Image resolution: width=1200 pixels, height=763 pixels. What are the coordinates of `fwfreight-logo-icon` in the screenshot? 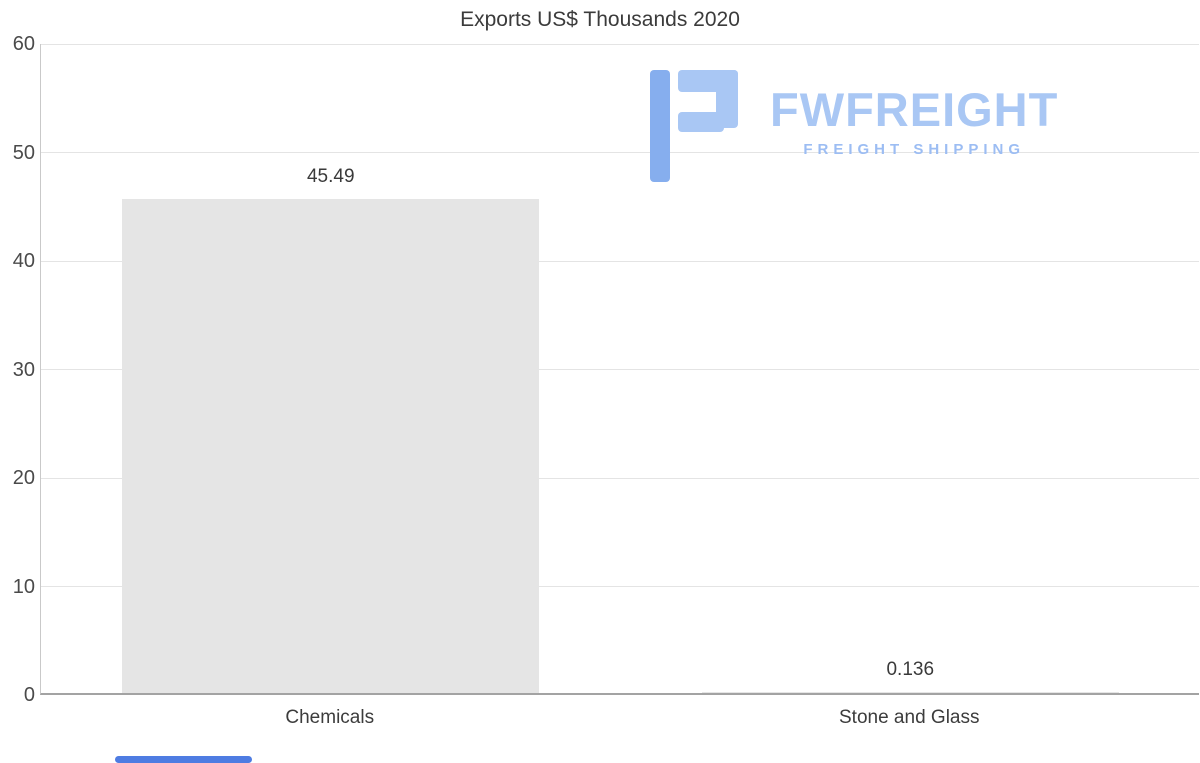 It's located at (696, 128).